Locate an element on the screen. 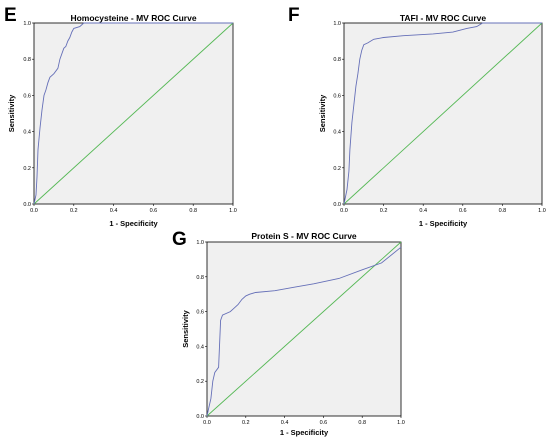 Image resolution: width=550 pixels, height=440 pixels. reference-line-g is located at coordinates (304, 329).